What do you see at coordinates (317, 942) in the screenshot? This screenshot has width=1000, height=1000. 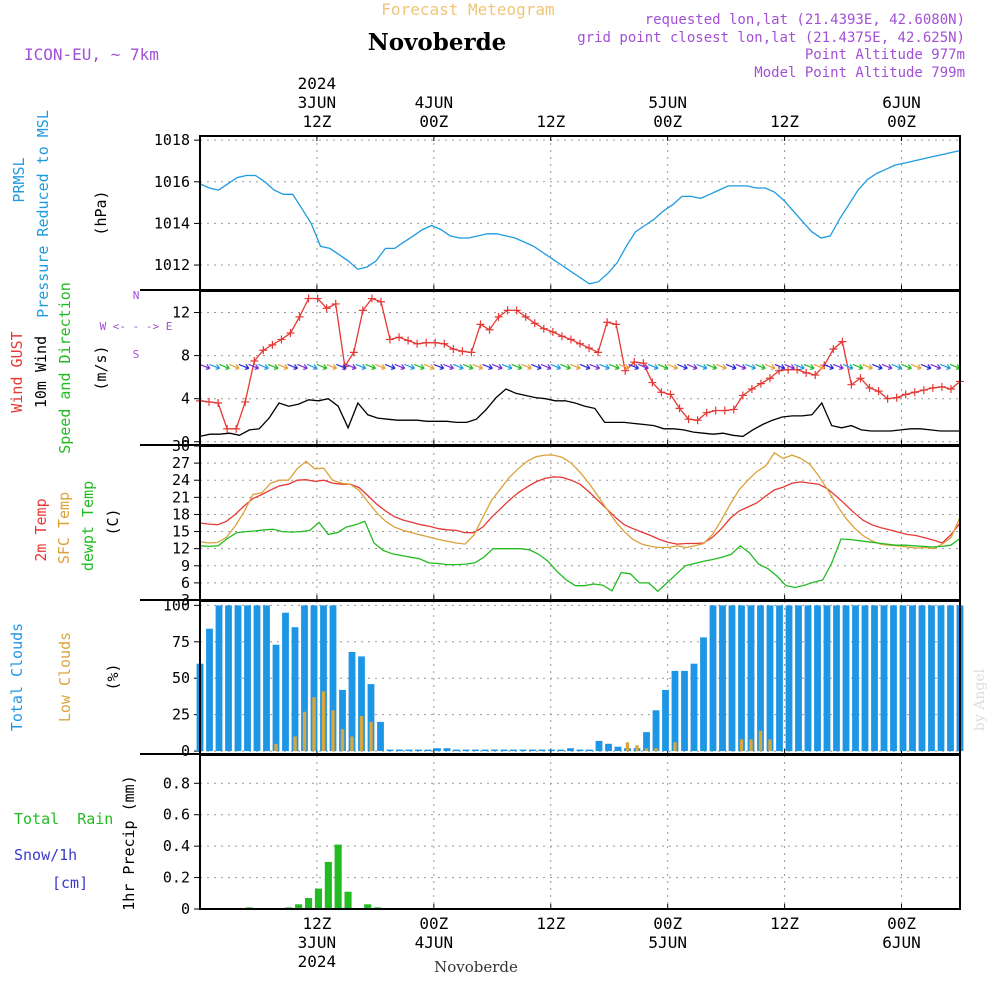 I see `bottom-time-label: 3JUN` at bounding box center [317, 942].